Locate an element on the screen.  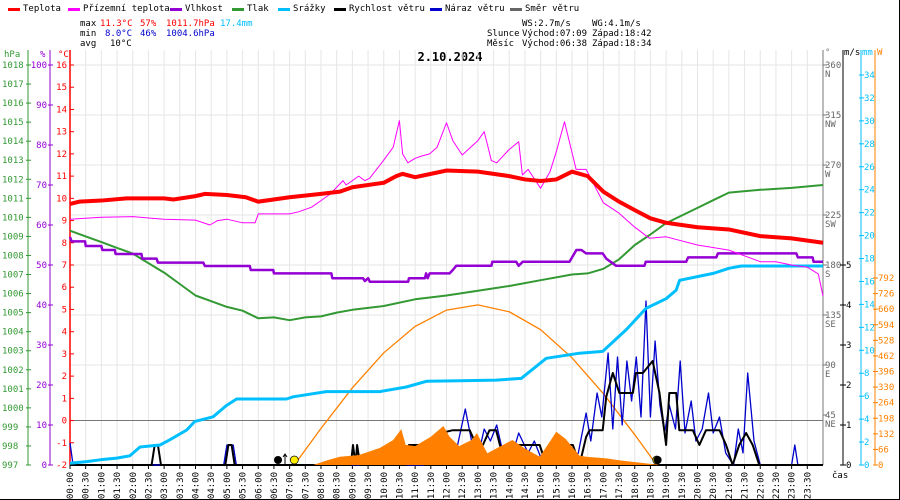
min-pressure: 1004.6hPa is located at coordinates (190, 34).